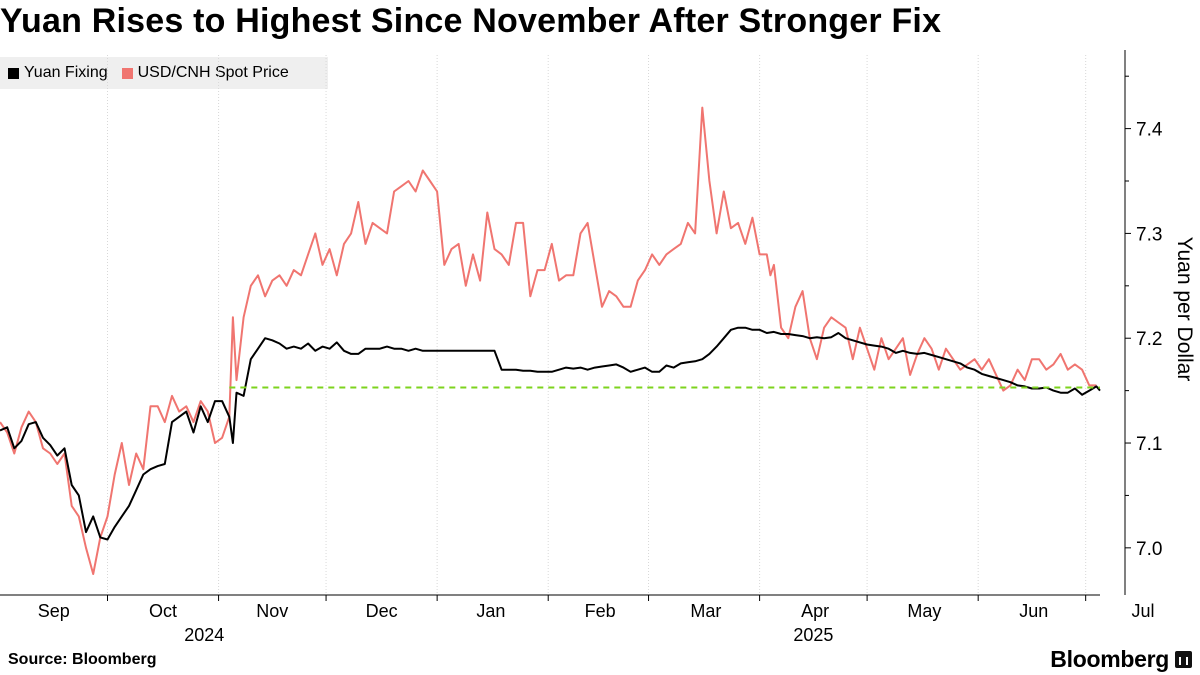 This screenshot has height=675, width=1200. I want to click on x-tick-label-sep: Sep, so click(54, 611).